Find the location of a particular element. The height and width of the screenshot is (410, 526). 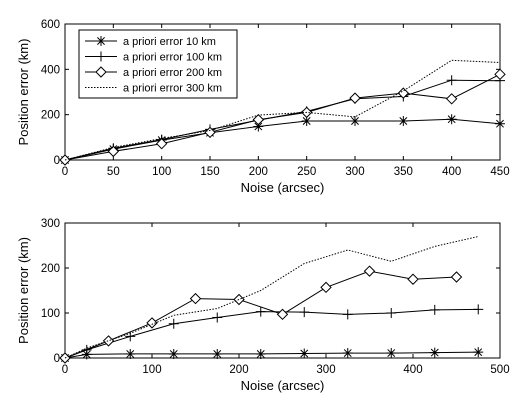

legend-label: a priori error 100 km is located at coordinates (172, 58).